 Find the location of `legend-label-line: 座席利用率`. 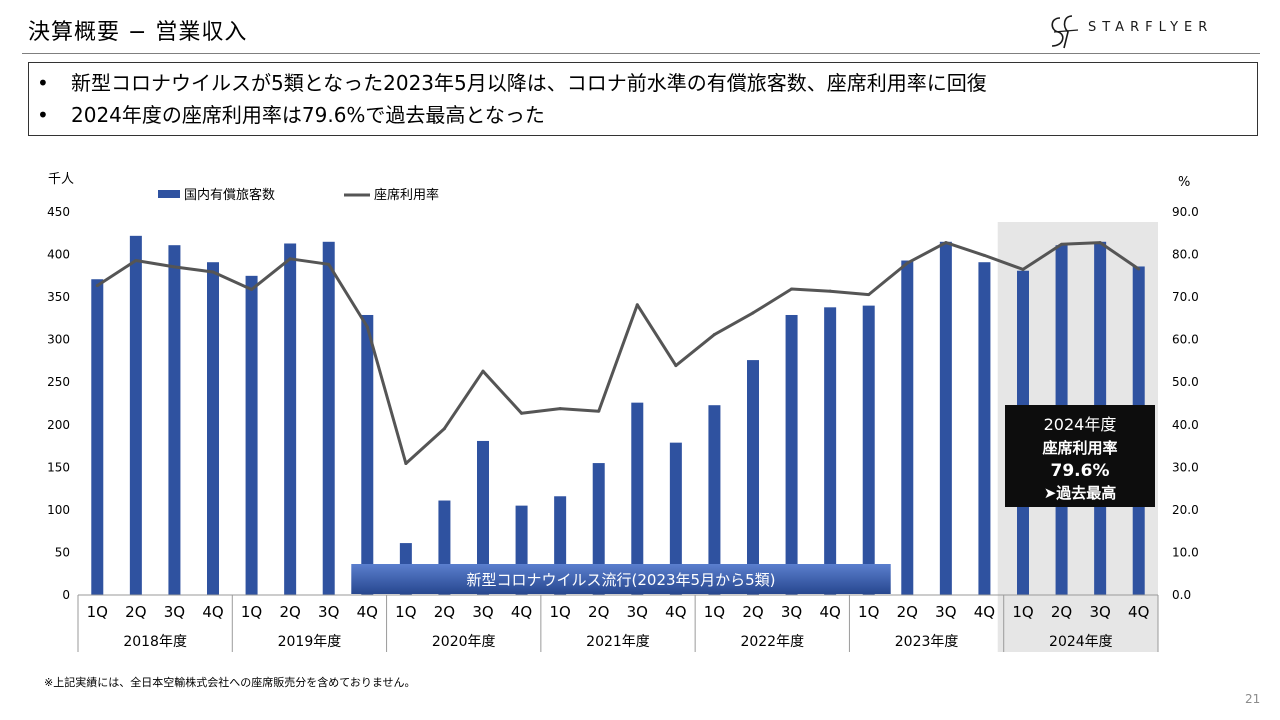

legend-label-line: 座席利用率 is located at coordinates (406, 195).